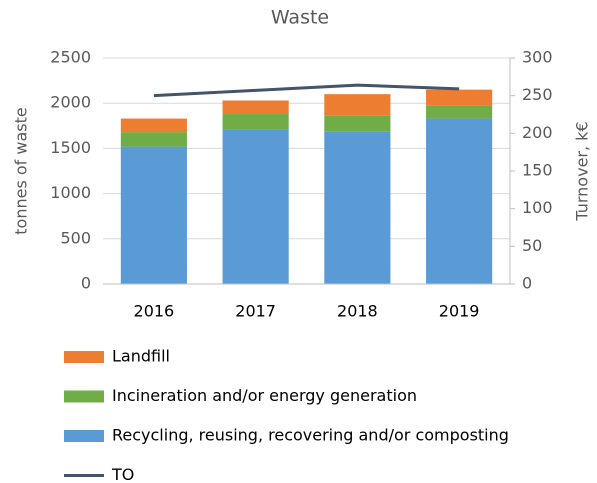  I want to click on x-tick-label: 2019, so click(459, 311).